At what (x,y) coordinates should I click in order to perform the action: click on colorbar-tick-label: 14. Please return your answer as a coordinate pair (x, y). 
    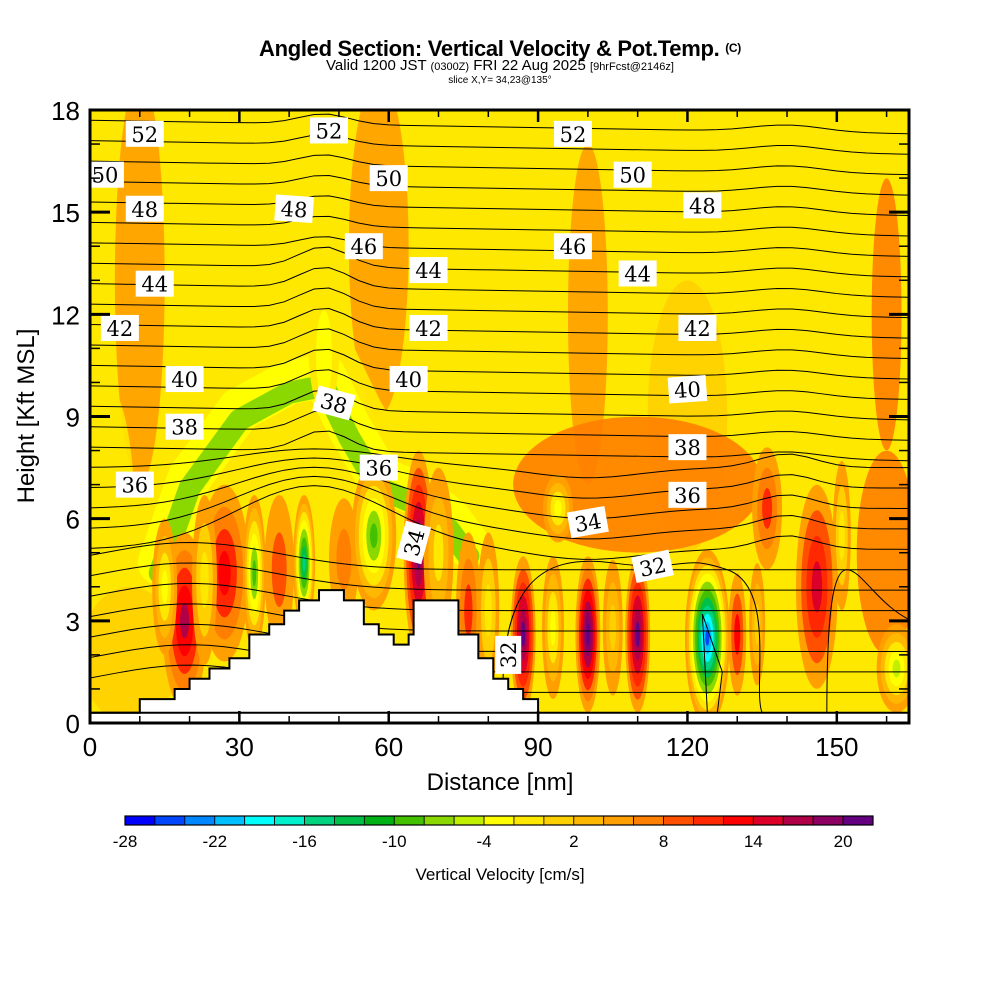
    Looking at the image, I should click on (753, 841).